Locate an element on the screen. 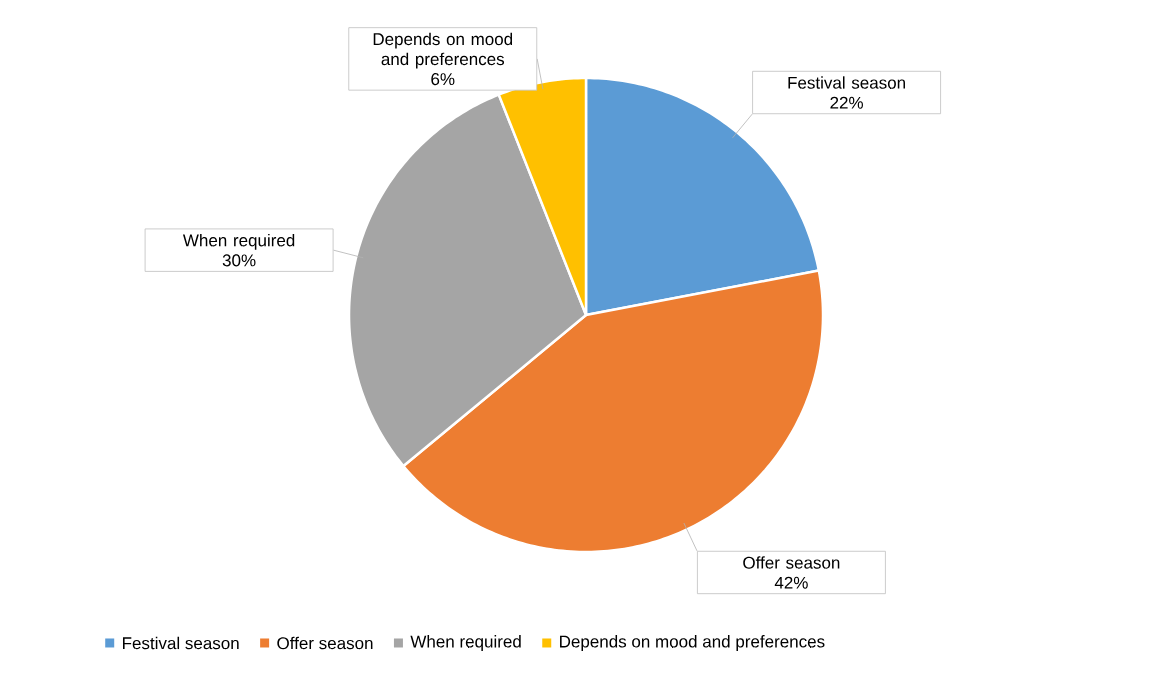 This screenshot has width=1155, height=676. slice-label: When required is located at coordinates (238, 241).